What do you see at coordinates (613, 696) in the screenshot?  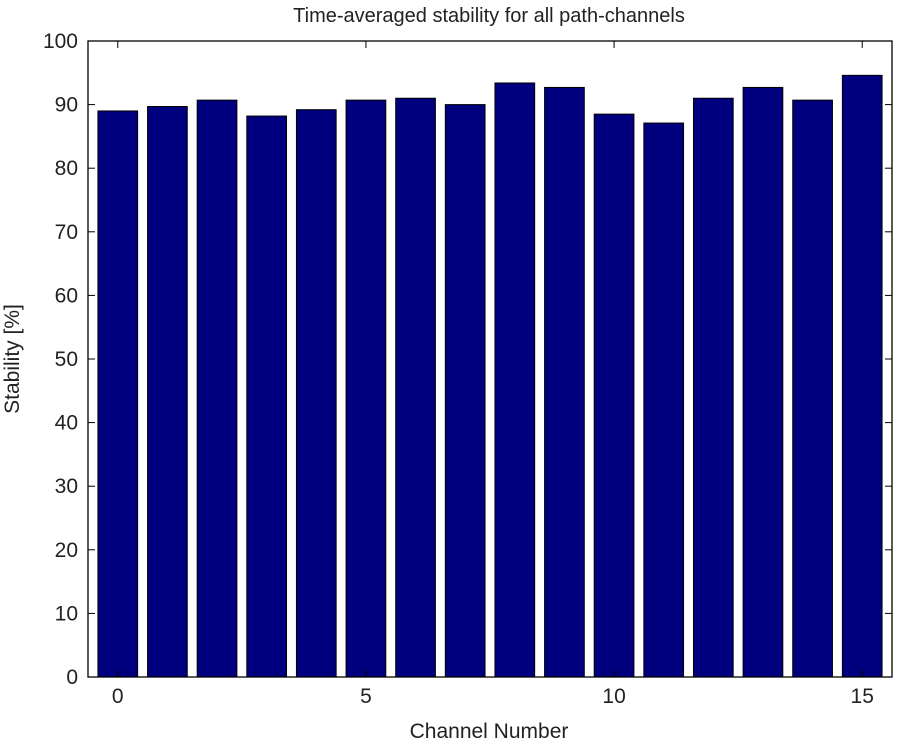 I see `x-tick-label: 10` at bounding box center [613, 696].